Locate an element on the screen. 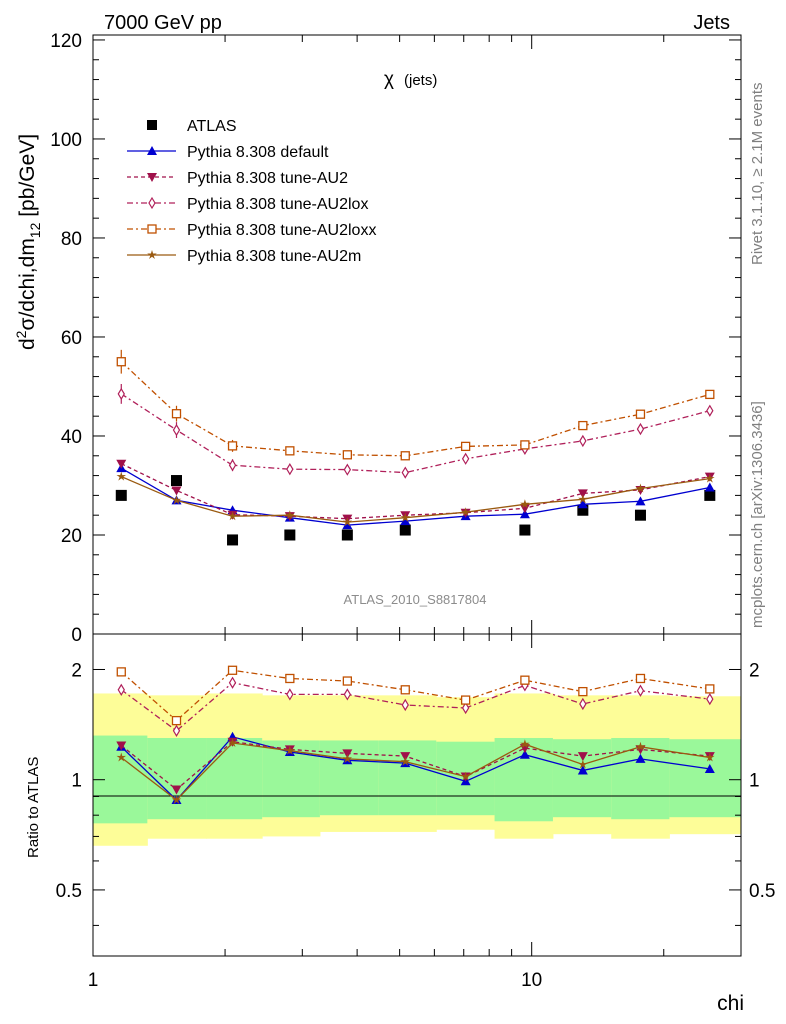 This screenshot has height=1024, width=786. ratio-series-pythia-8-308-tune-au2lox is located at coordinates (415, 706).